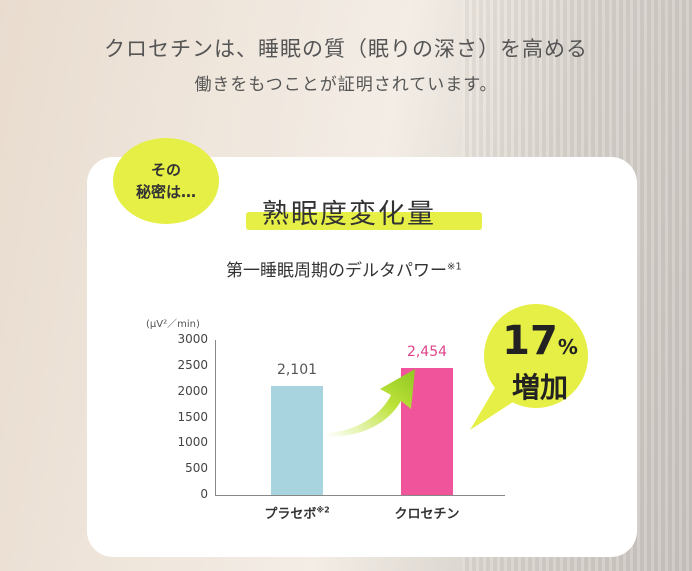 Image resolution: width=692 pixels, height=571 pixels. What do you see at coordinates (529, 367) in the screenshot?
I see `callout-burst` at bounding box center [529, 367].